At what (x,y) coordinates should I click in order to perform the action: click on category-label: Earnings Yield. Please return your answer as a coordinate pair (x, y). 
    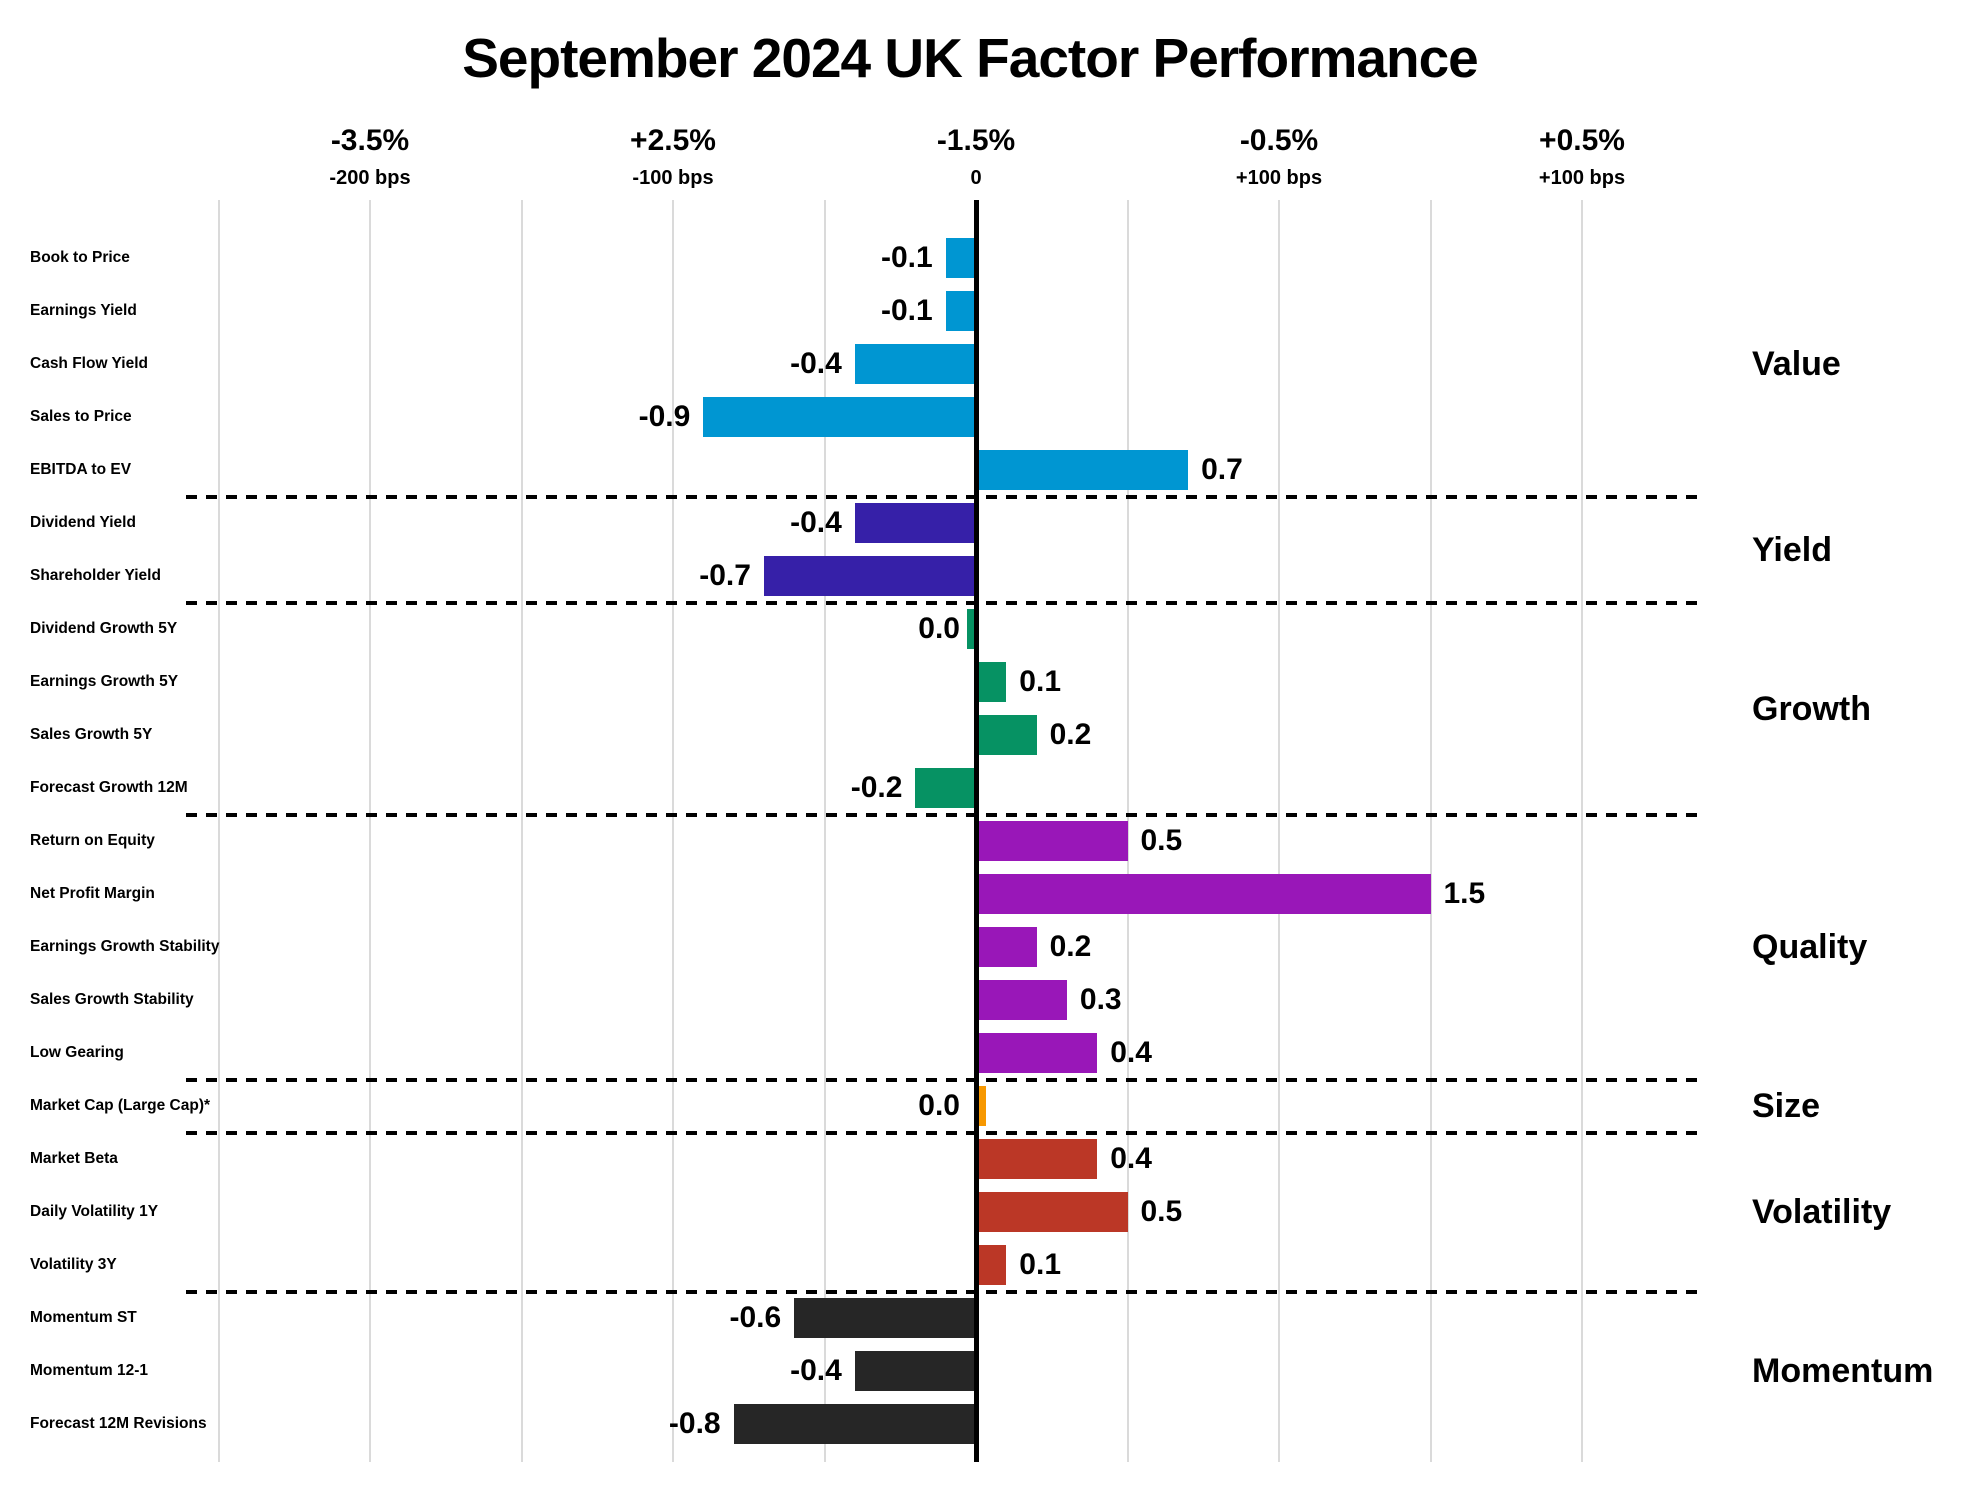
    Looking at the image, I should click on (83, 310).